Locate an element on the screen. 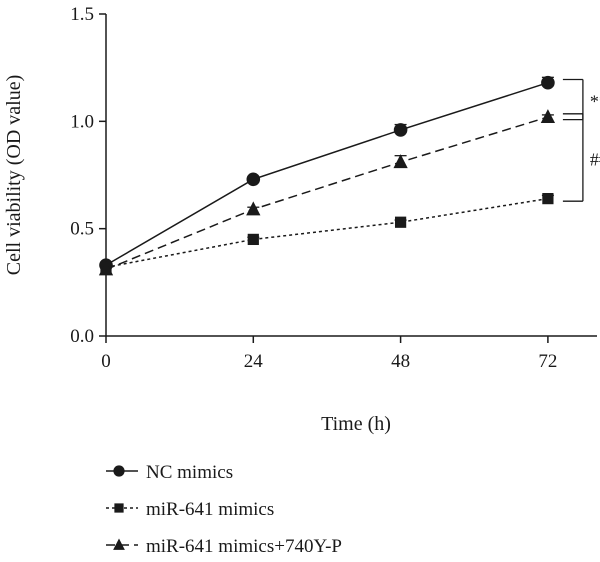 The width and height of the screenshot is (600, 562). legend-item: NC mimics is located at coordinates (169, 472).